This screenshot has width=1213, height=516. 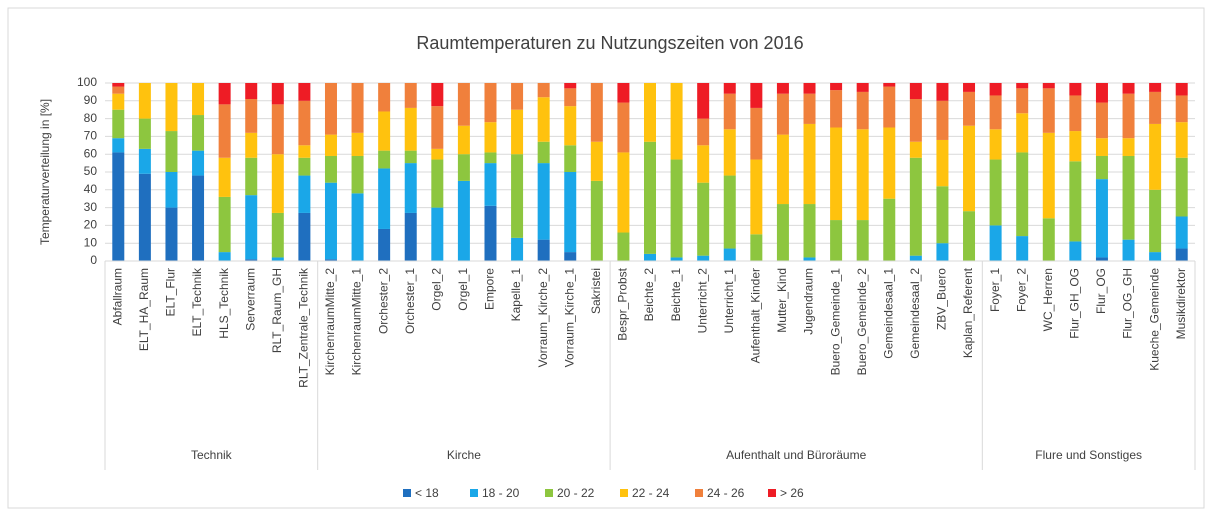 I want to click on y-axis-label: Temperaturverteilung in [%], so click(x=45, y=172).